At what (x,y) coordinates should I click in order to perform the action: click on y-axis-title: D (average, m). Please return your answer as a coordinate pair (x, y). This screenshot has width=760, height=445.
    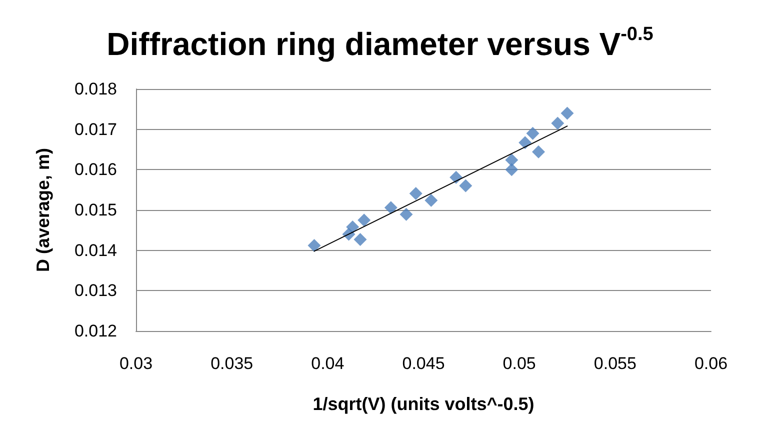
    Looking at the image, I should click on (43, 210).